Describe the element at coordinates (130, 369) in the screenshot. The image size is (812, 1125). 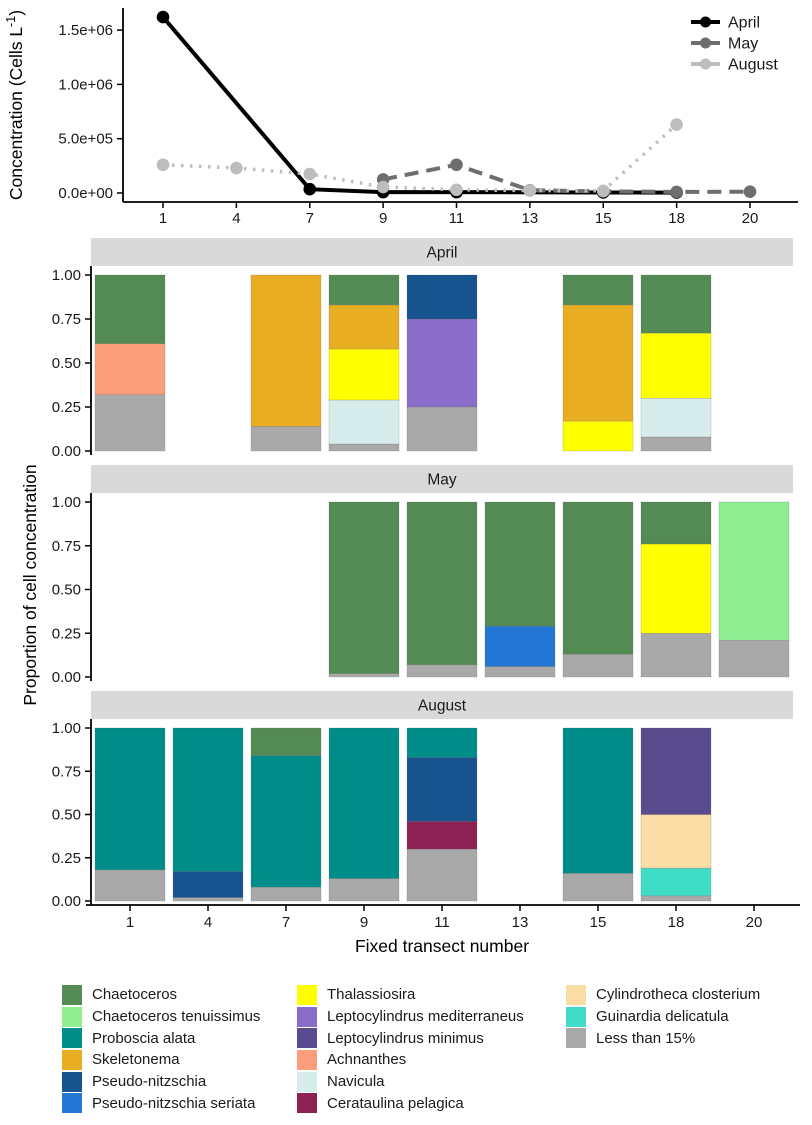
I see `bar-segment-april-1-achnanthes` at that location.